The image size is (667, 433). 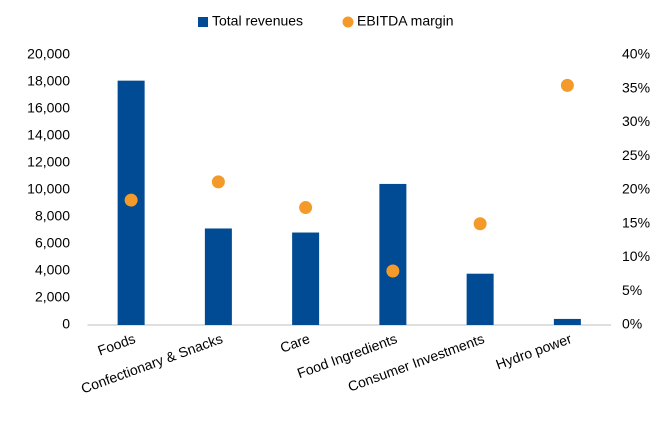 What do you see at coordinates (632, 290) in the screenshot?
I see `y2-tick-label: 5%` at bounding box center [632, 290].